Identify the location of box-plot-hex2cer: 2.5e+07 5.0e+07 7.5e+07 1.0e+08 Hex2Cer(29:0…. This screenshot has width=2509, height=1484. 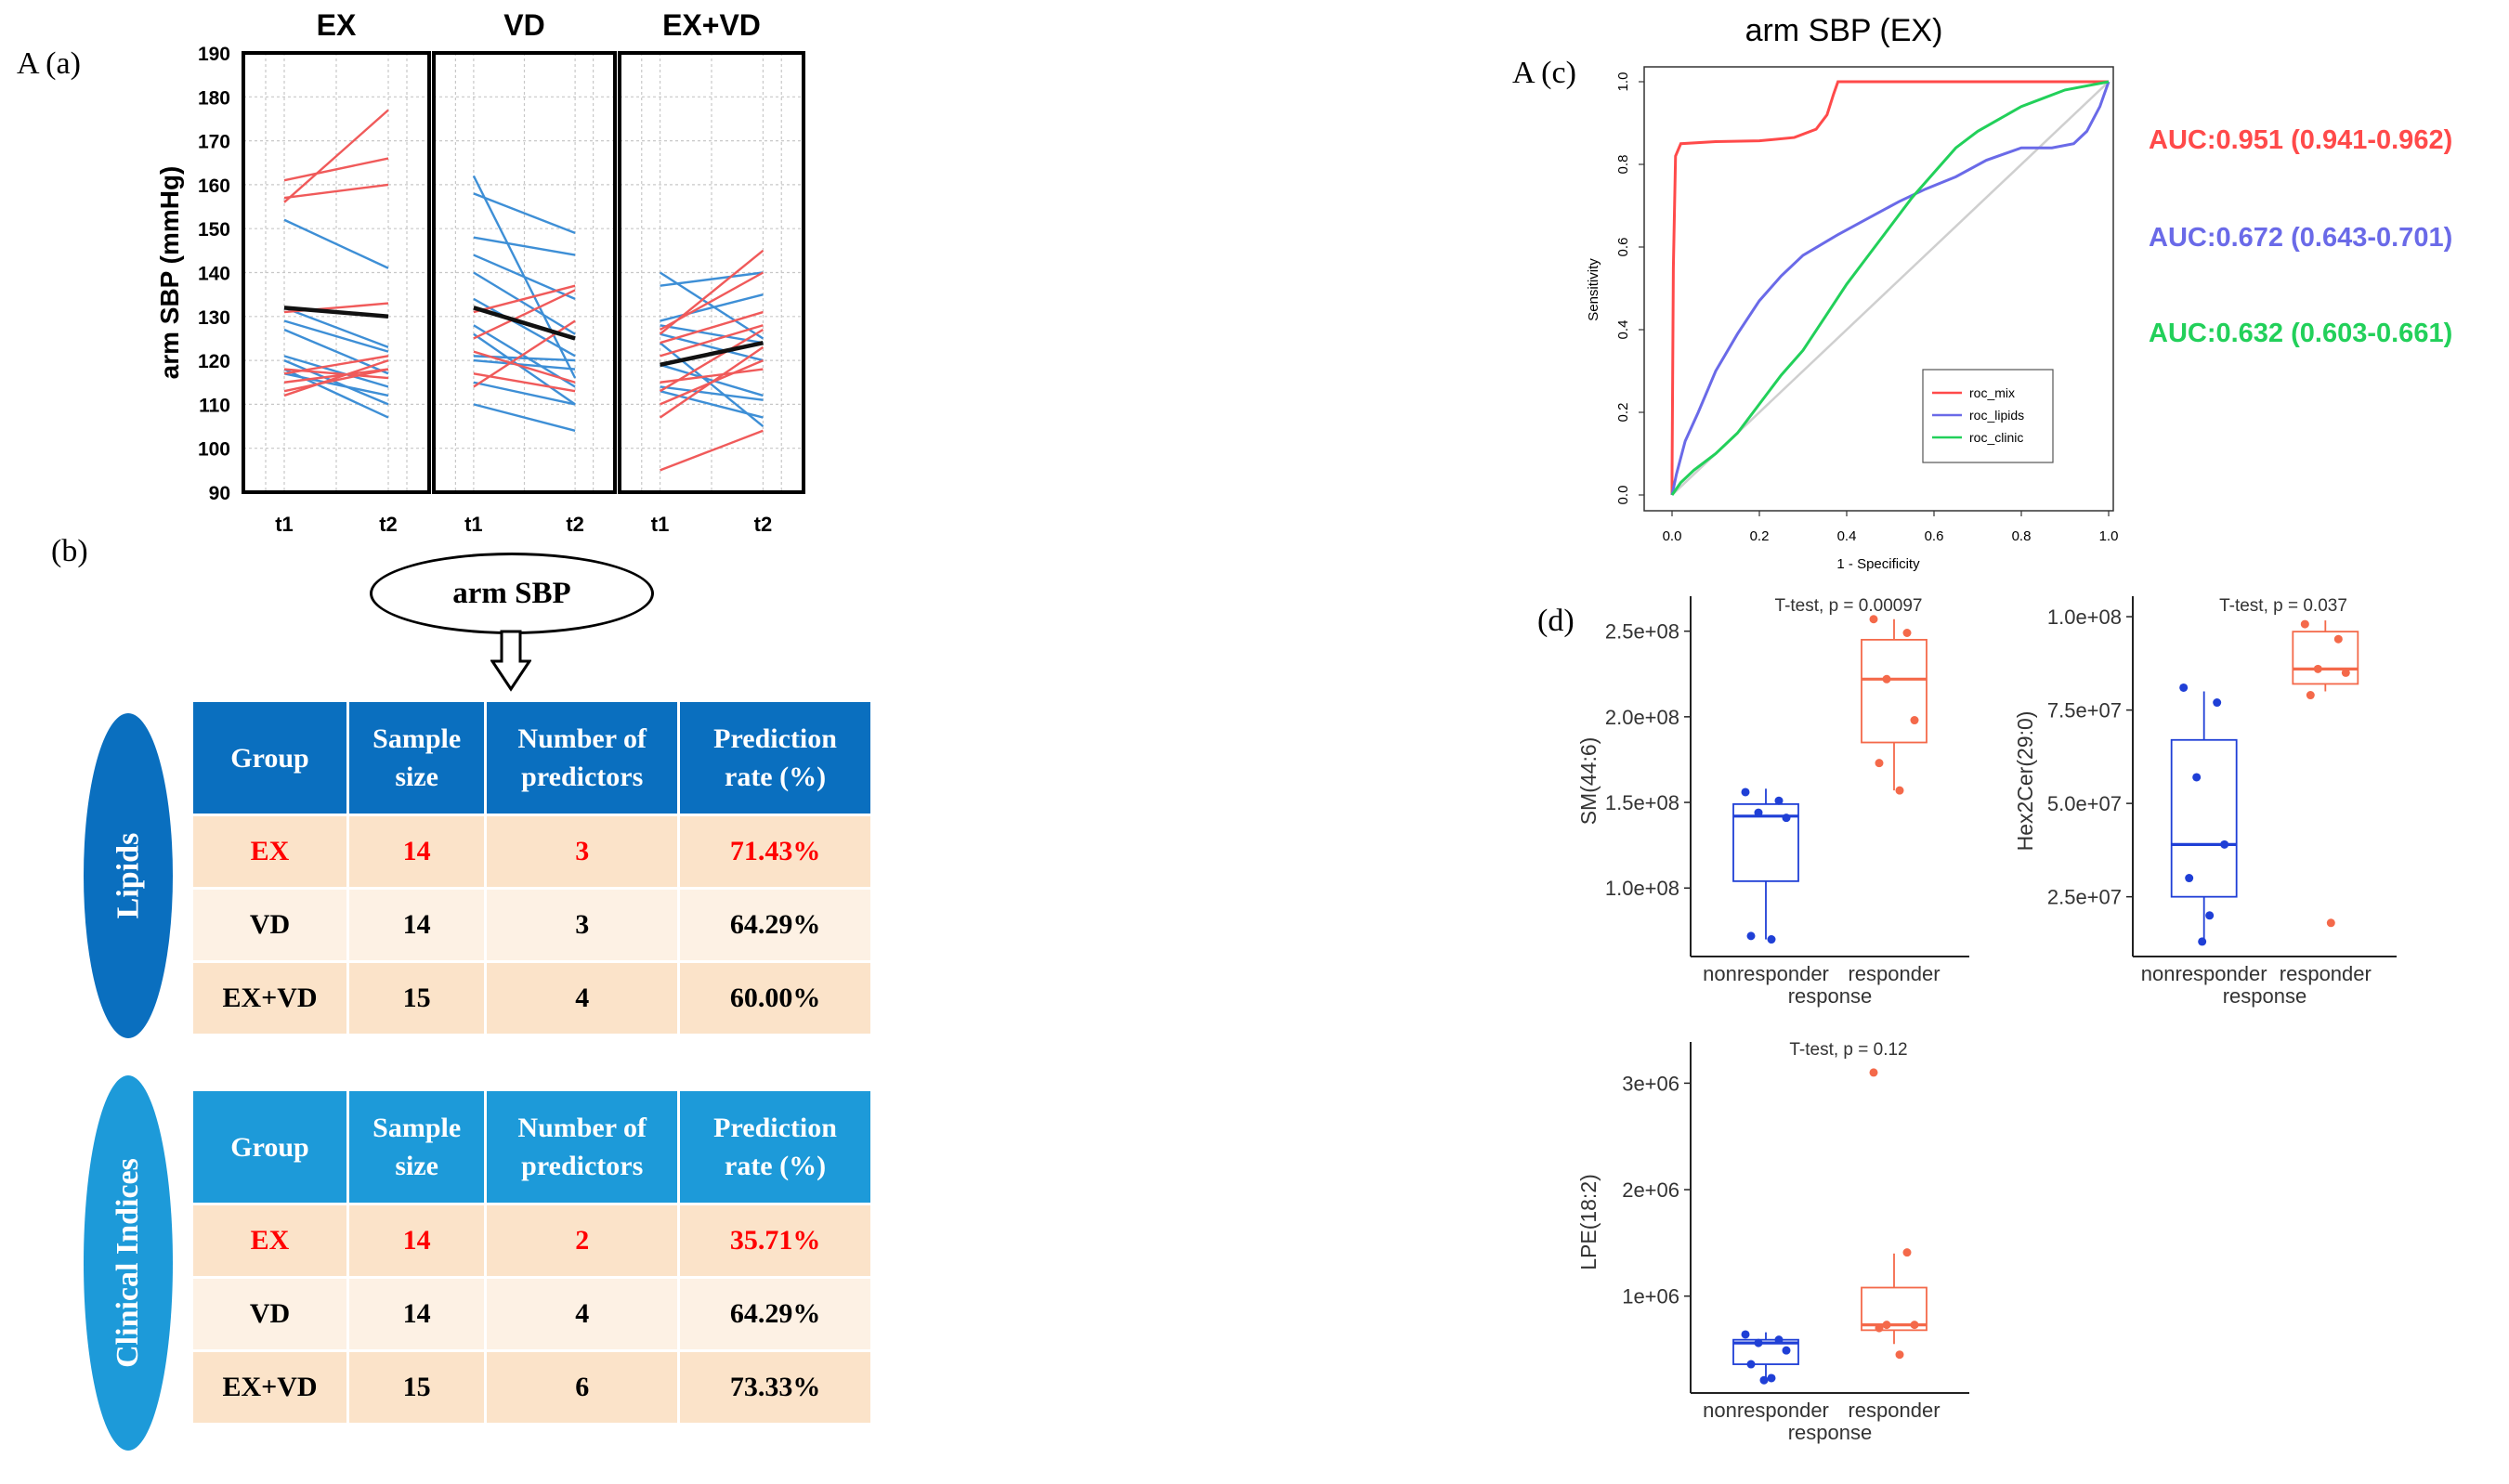
(2205, 802).